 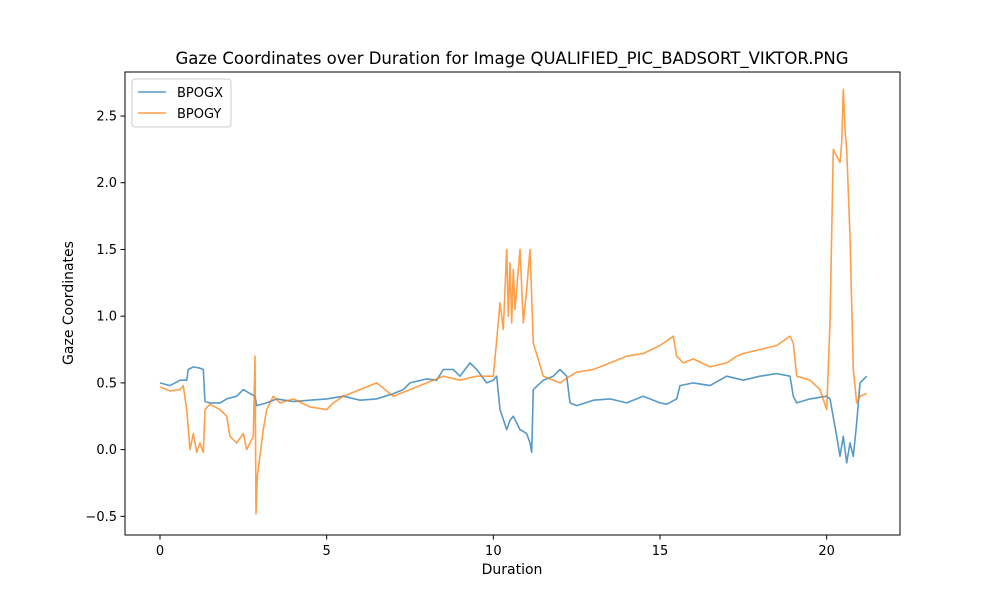 I want to click on y-tick-label: 1.0, so click(x=106, y=317).